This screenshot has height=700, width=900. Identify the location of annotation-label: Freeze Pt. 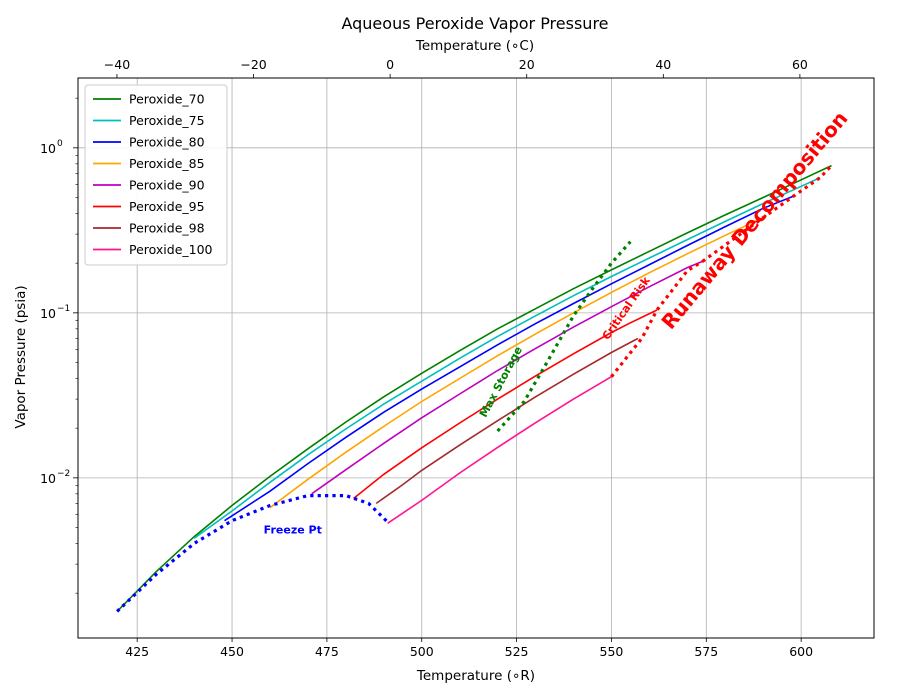
(293, 529).